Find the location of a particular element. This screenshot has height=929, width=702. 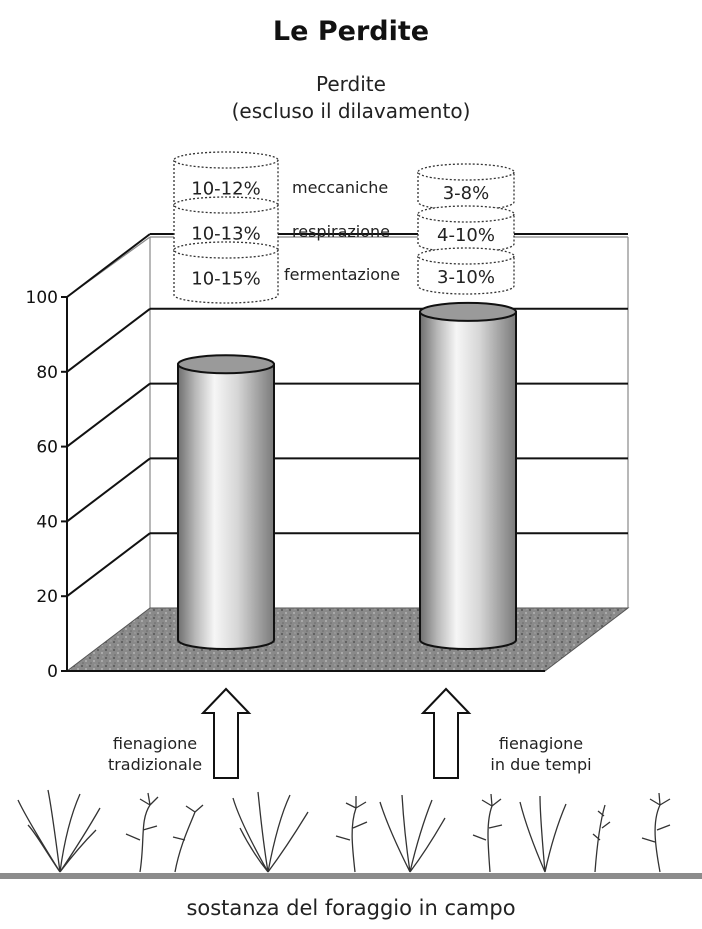

loss-stacks: 10-12% 10-13% 10-15% 3-8% 4-10% 3-10% is located at coordinates (344, 227).